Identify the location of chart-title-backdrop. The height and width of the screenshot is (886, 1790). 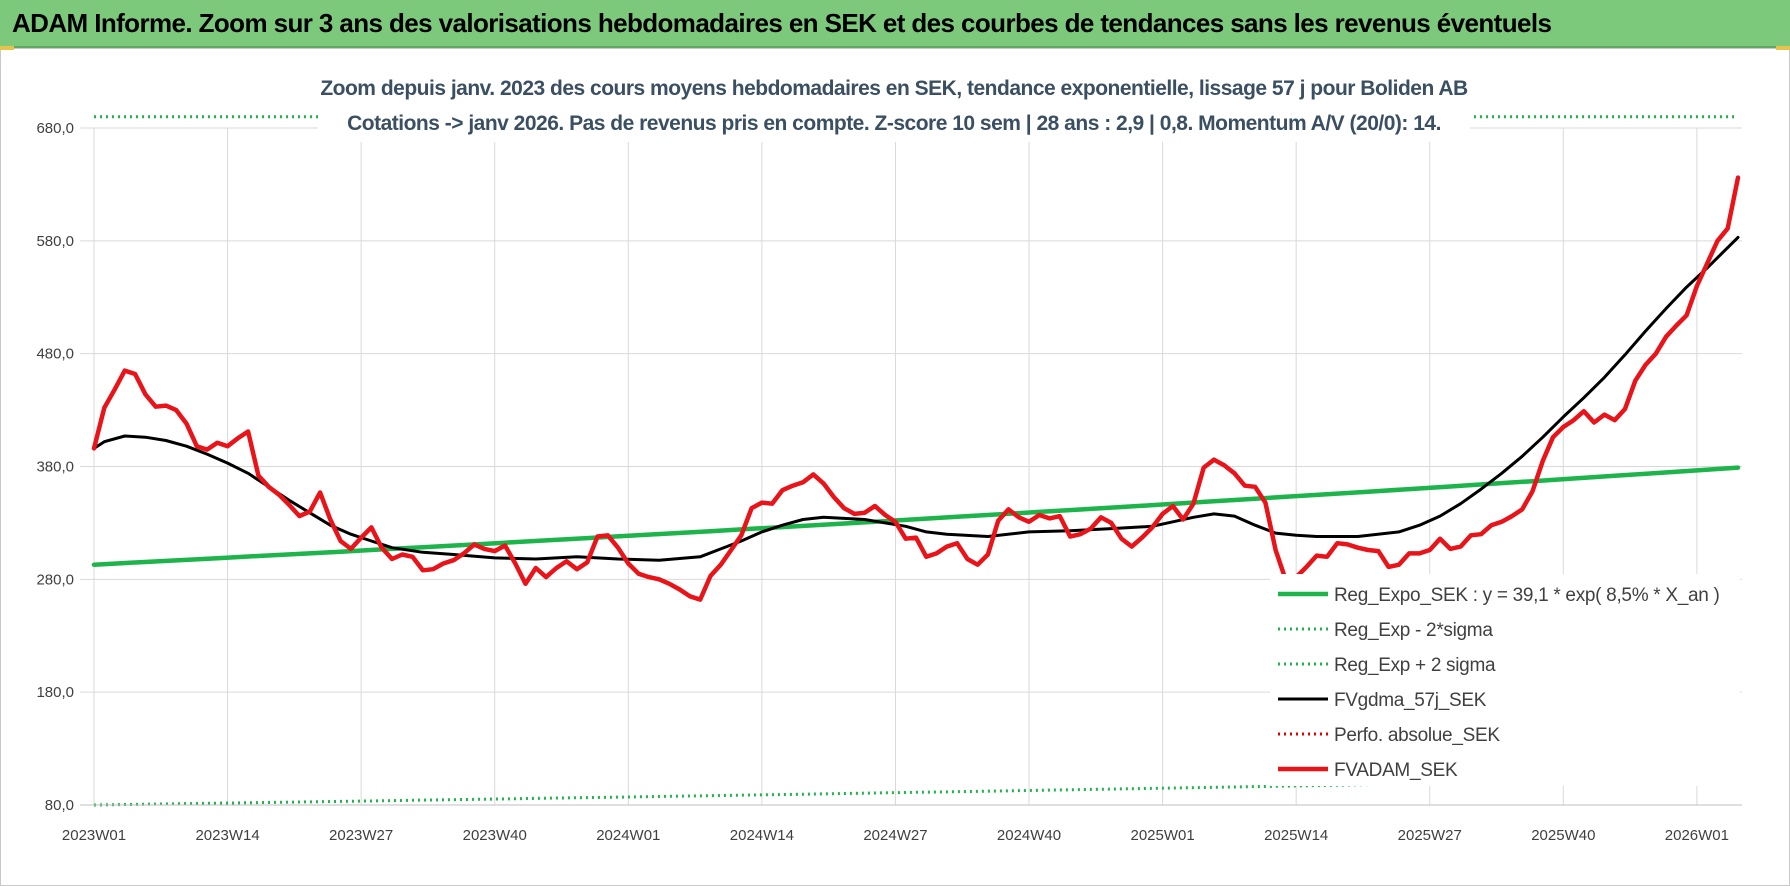
(894, 105).